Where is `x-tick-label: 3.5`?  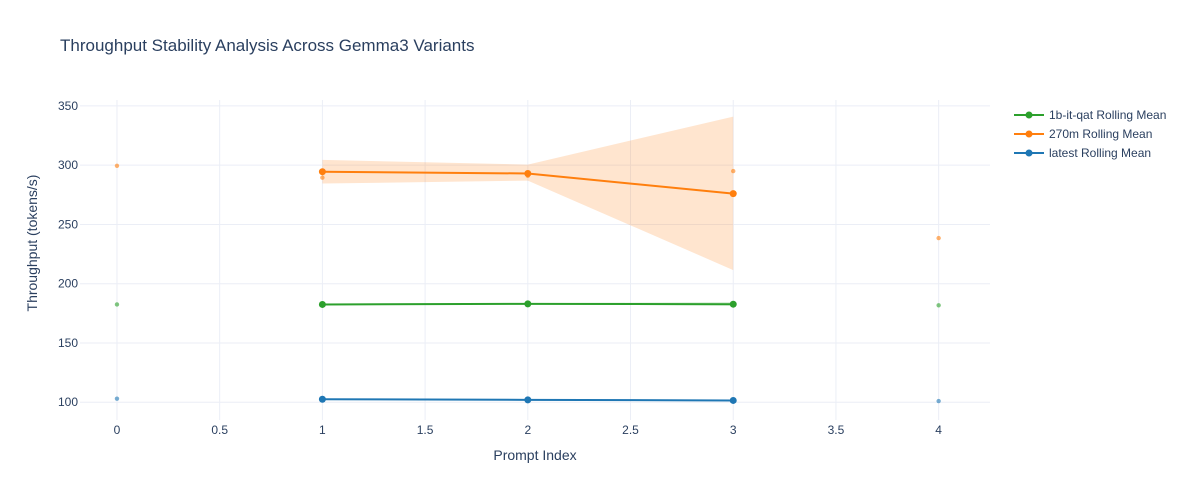 x-tick-label: 3.5 is located at coordinates (836, 430).